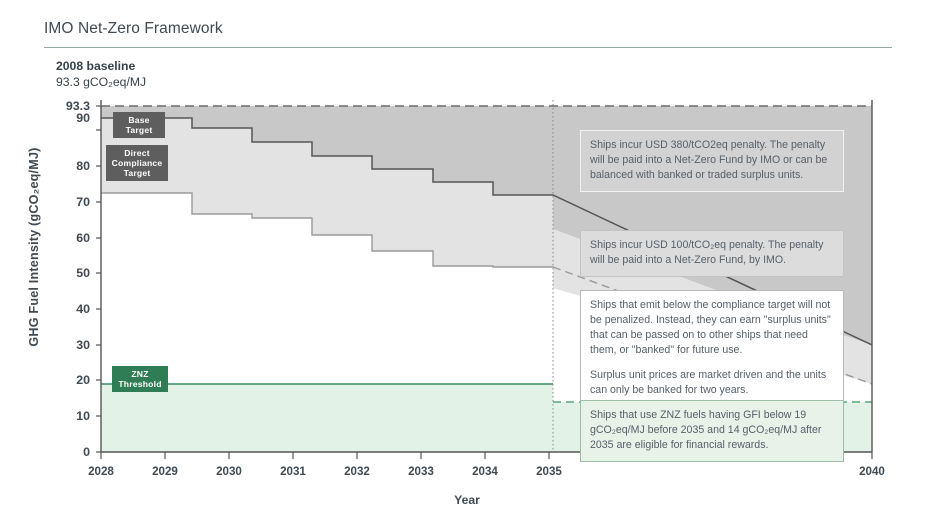 The width and height of the screenshot is (934, 516). I want to click on legend-badge-direct-compliance-target: Direct Compliance Target, so click(137, 163).